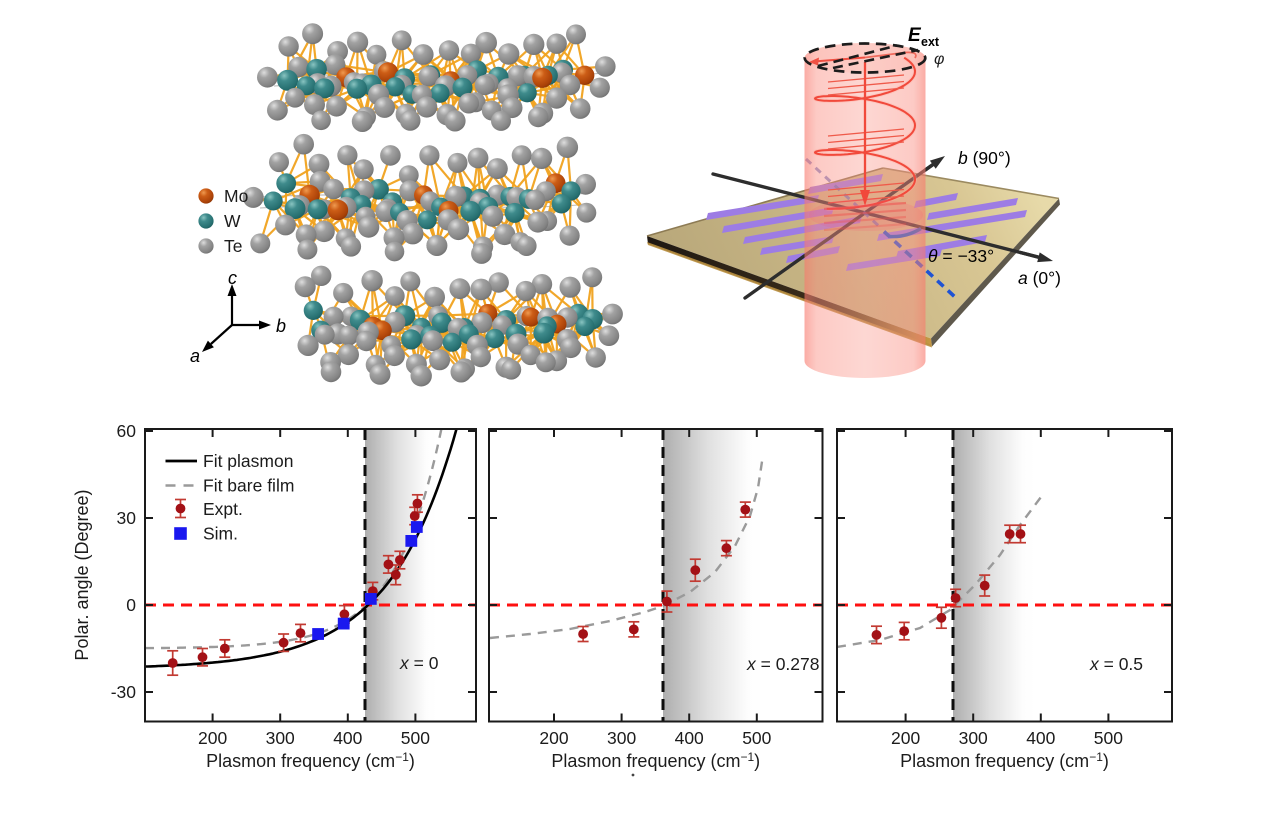 The height and width of the screenshot is (821, 1269). Describe the element at coordinates (127, 518) in the screenshot. I see `svg-text: 30` at that location.